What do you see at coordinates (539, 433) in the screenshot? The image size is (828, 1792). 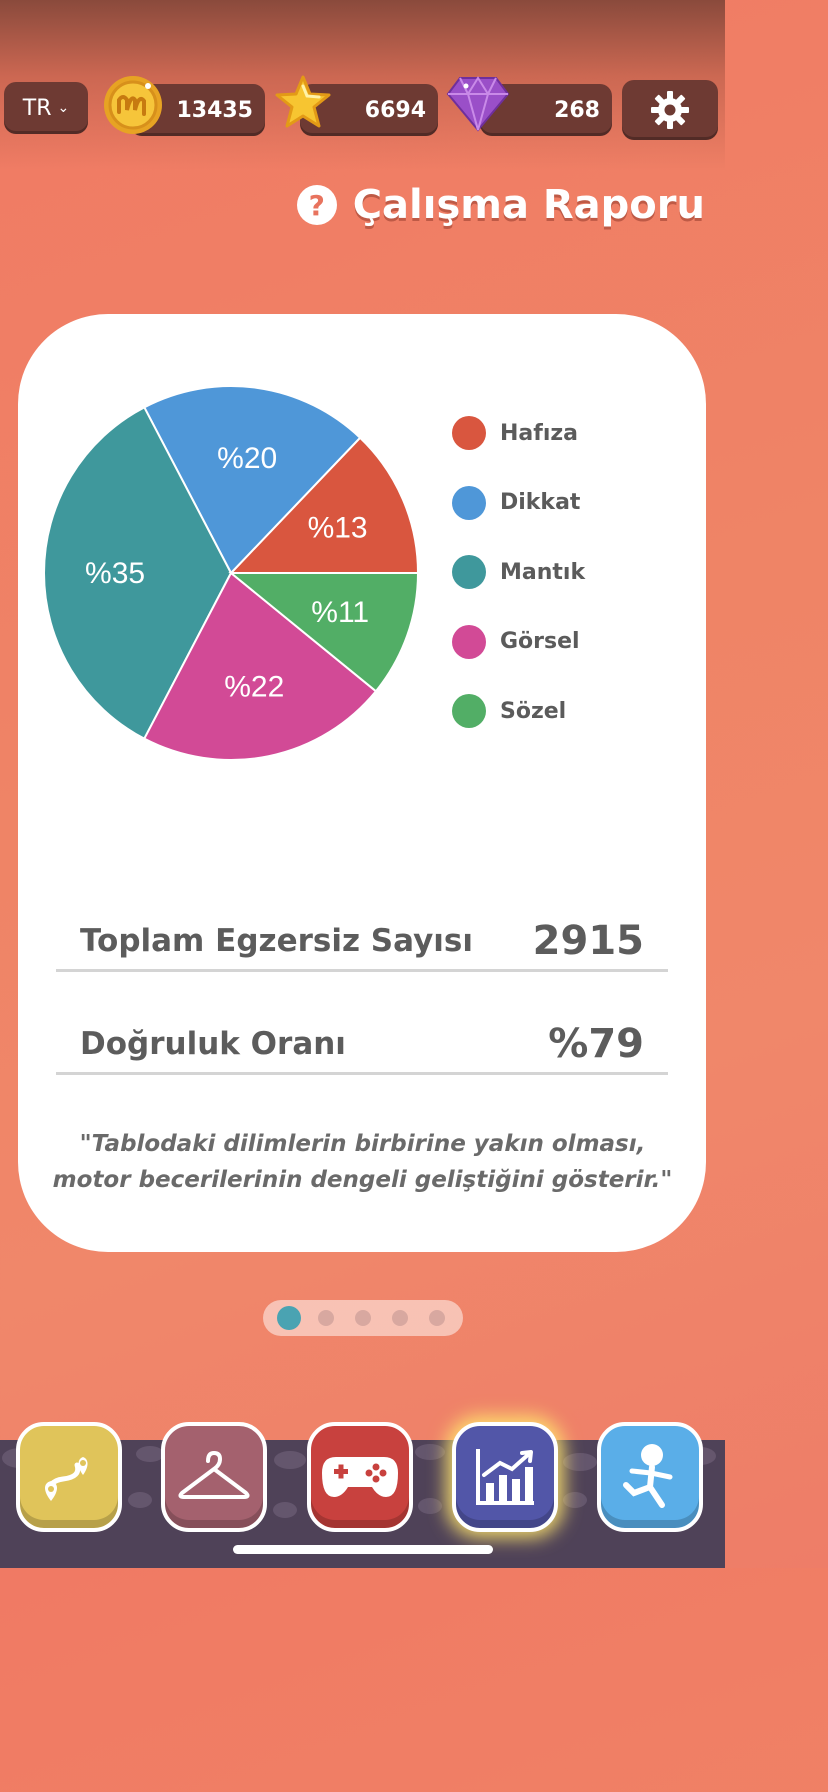 I see `legend-label-hafiza: Hafıza` at bounding box center [539, 433].